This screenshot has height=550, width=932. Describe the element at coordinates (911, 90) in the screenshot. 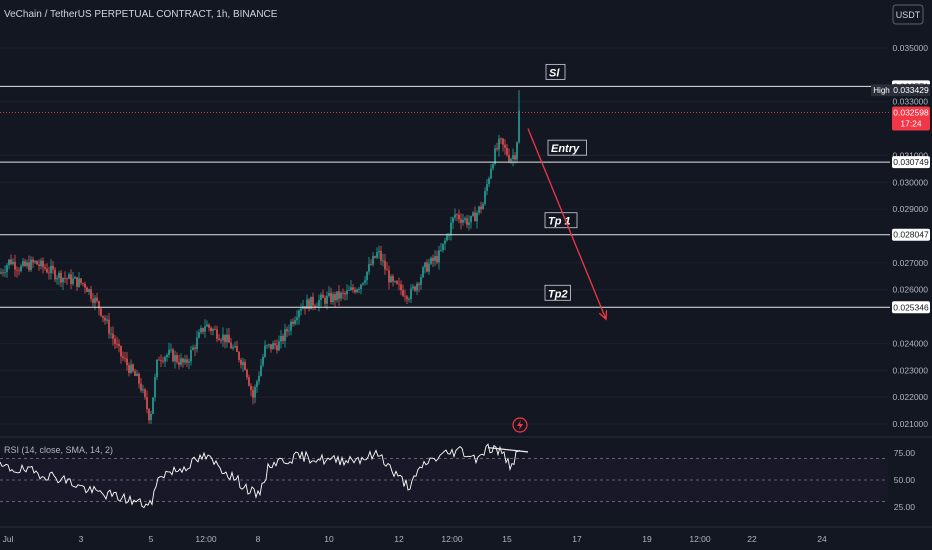

I see `high-price-value: 0.033429` at that location.